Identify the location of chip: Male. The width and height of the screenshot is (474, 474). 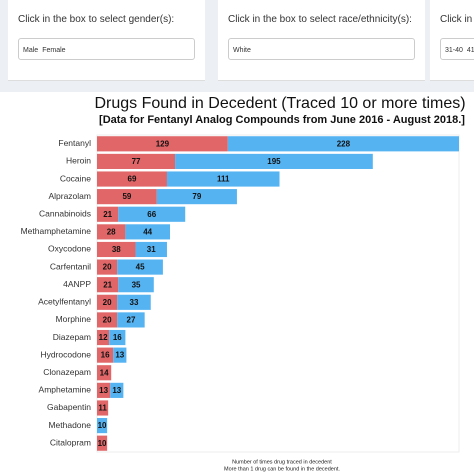
(31, 50).